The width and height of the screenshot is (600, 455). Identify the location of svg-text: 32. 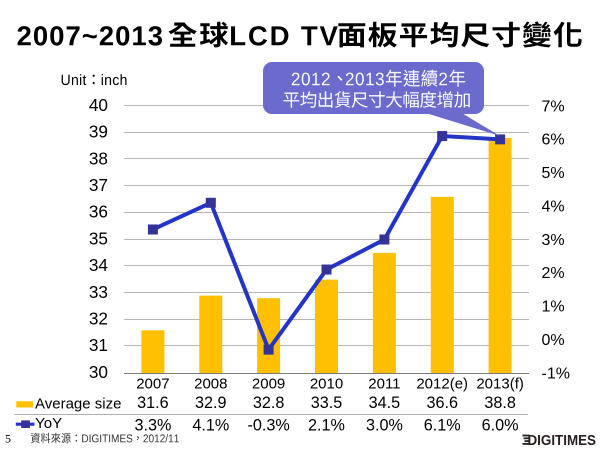
(98, 319).